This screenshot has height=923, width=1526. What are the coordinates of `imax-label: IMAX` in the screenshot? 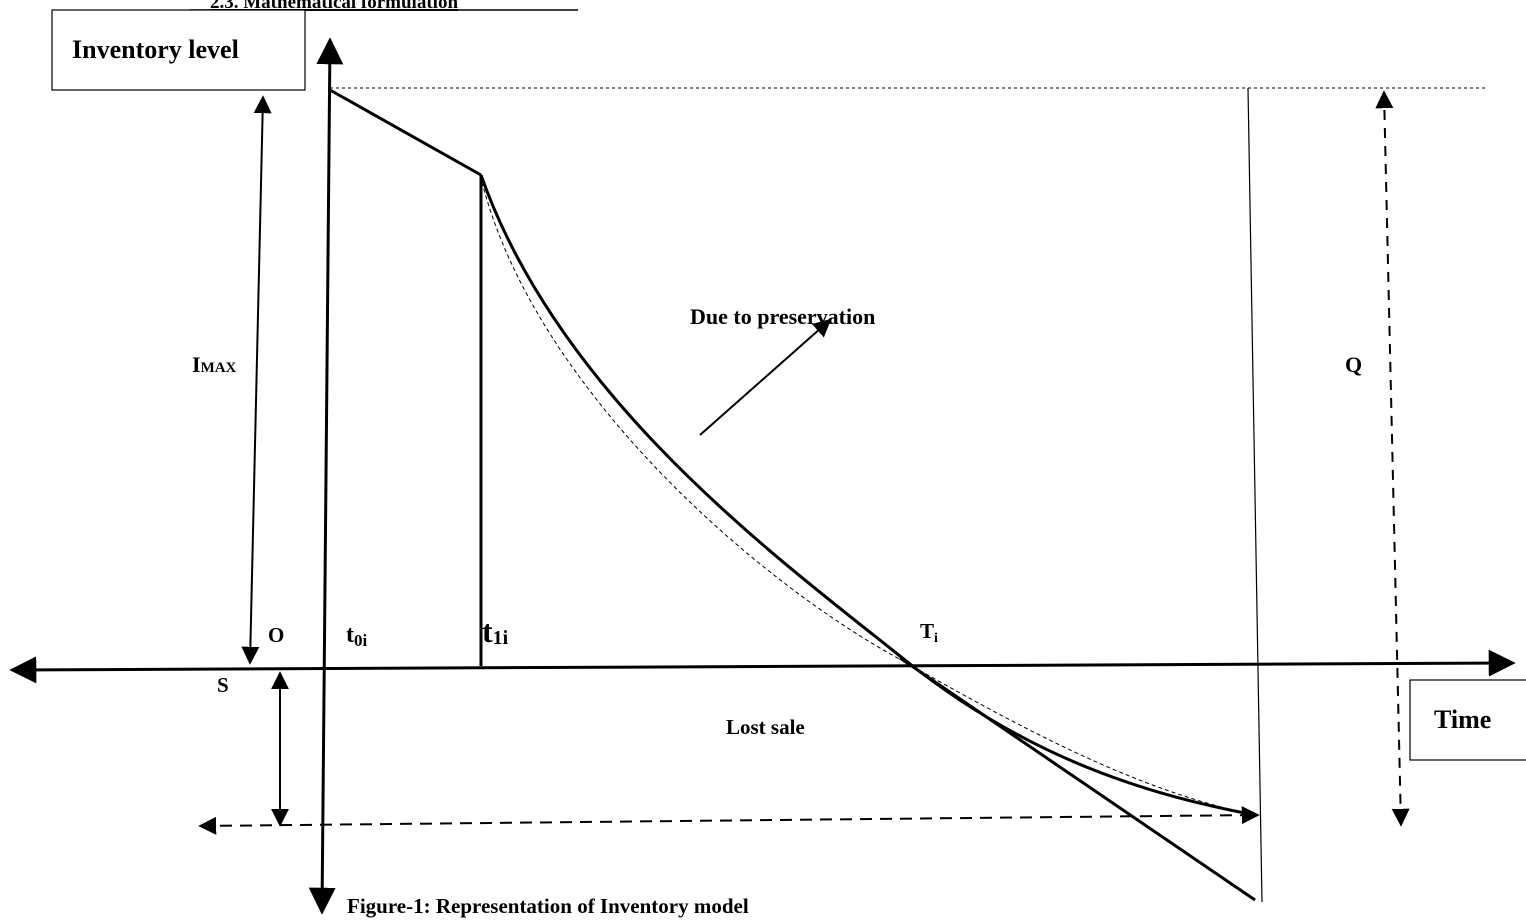 It's located at (214, 364).